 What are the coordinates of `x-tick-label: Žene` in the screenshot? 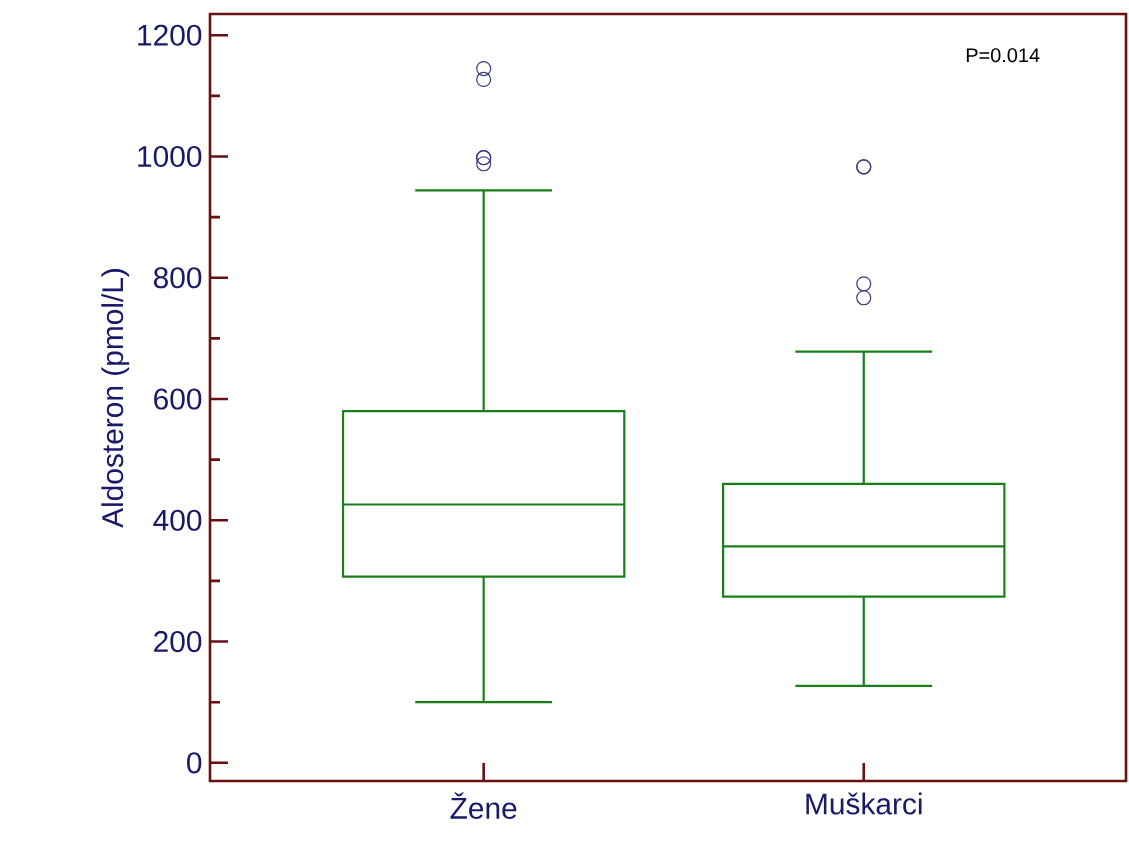 It's located at (483, 805).